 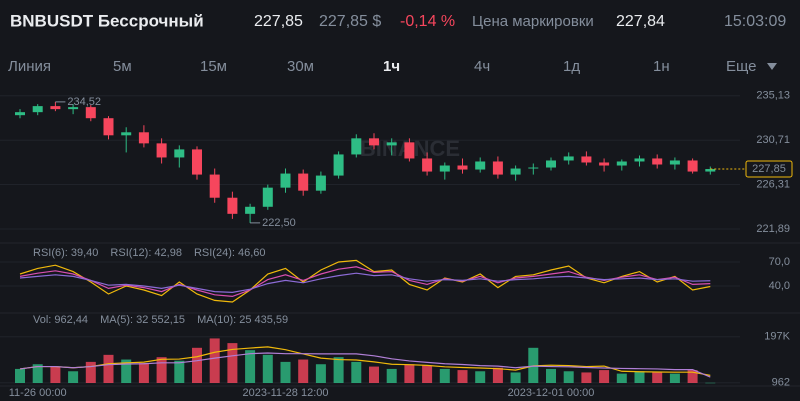 I want to click on timeframe-tab: 5м, so click(x=122, y=66).